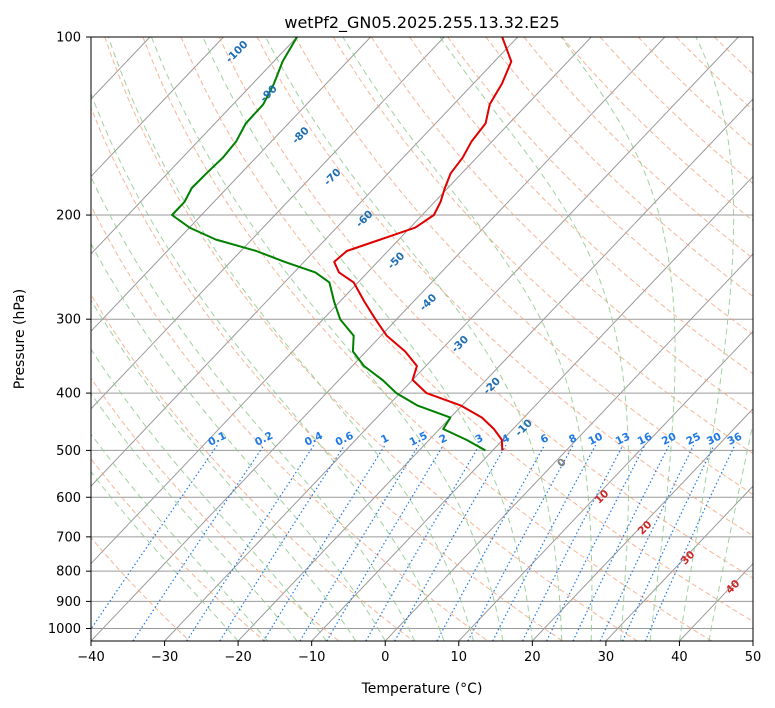 The width and height of the screenshot is (775, 708). Describe the element at coordinates (645, 439) in the screenshot. I see `mixing-ratio-label: 16` at that location.